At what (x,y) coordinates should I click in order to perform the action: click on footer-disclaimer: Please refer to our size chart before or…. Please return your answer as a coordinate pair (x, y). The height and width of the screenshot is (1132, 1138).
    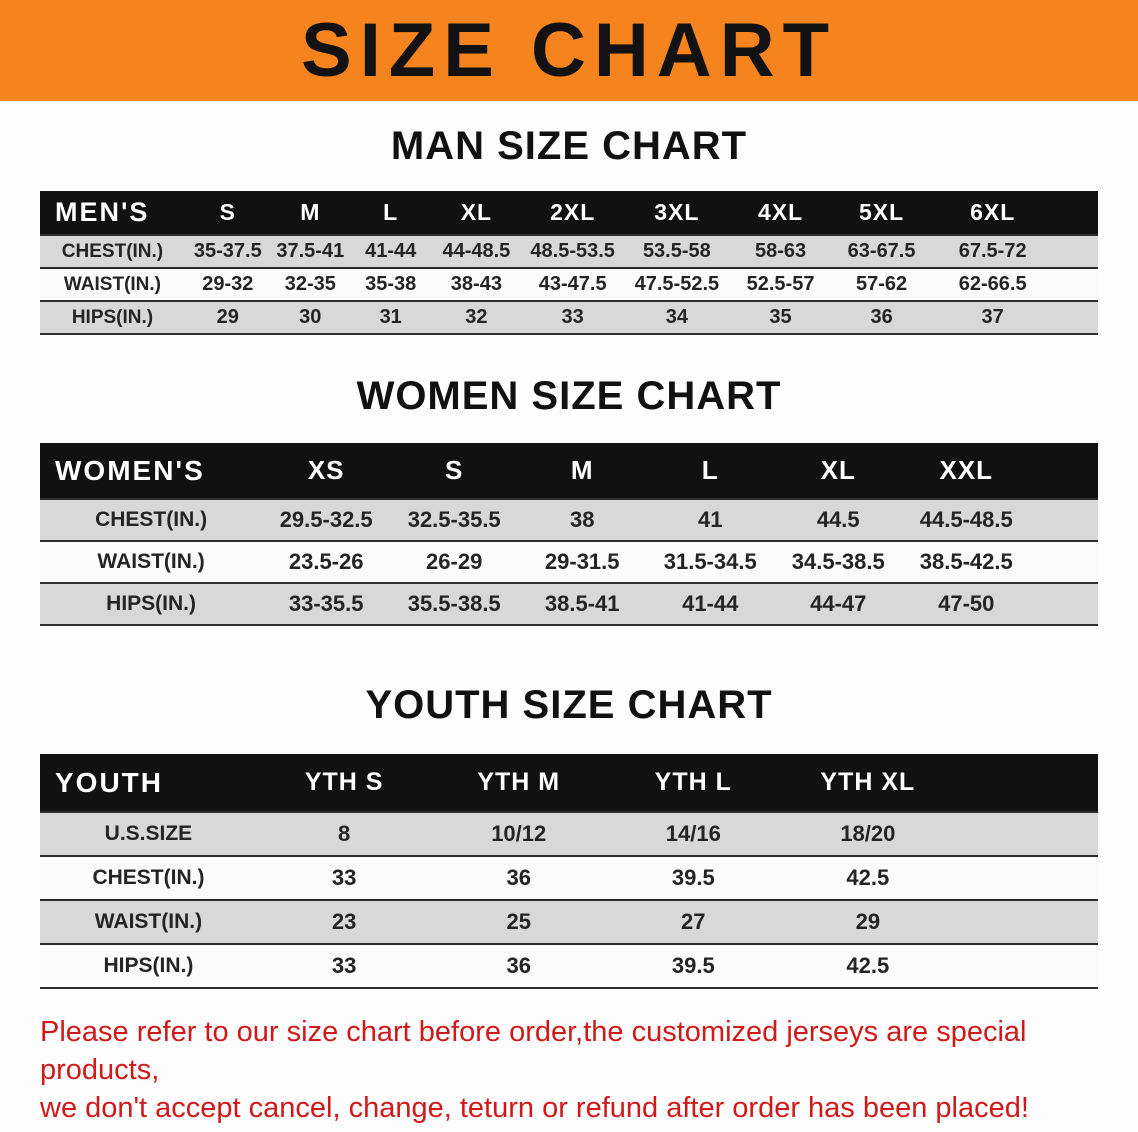
    Looking at the image, I should click on (569, 1070).